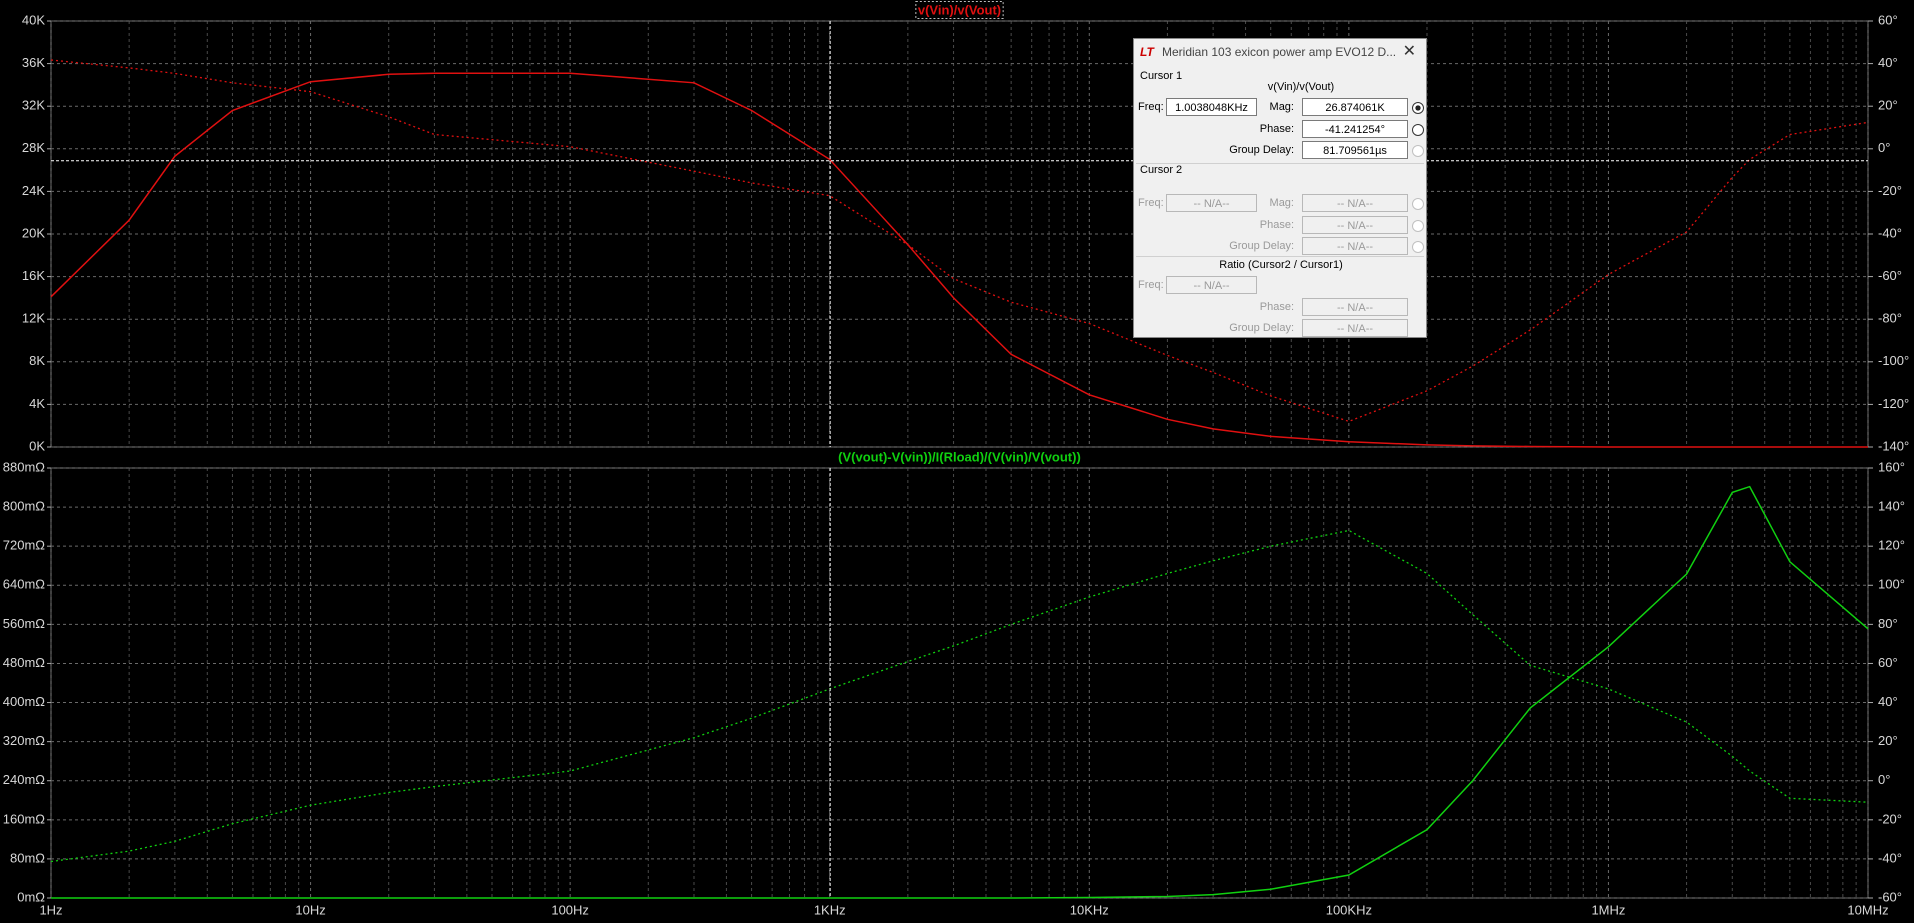  Describe the element at coordinates (24, 740) in the screenshot. I see `y-tick-label: 320mΩ` at that location.